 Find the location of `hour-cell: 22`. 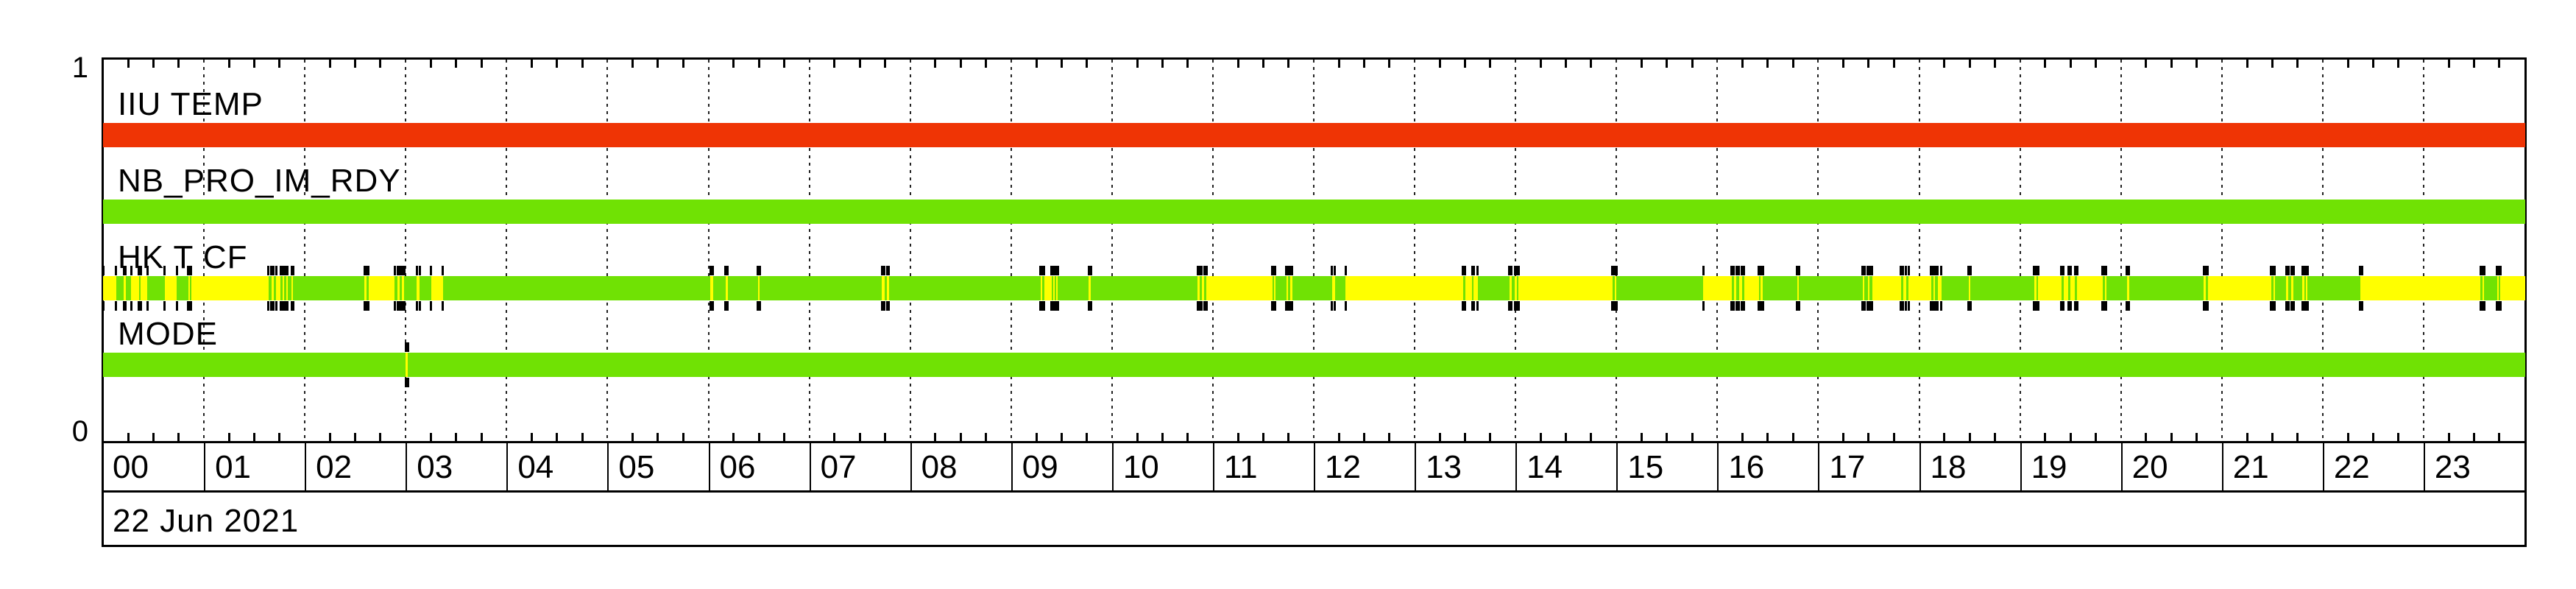

hour-cell: 22 is located at coordinates (2373, 466).